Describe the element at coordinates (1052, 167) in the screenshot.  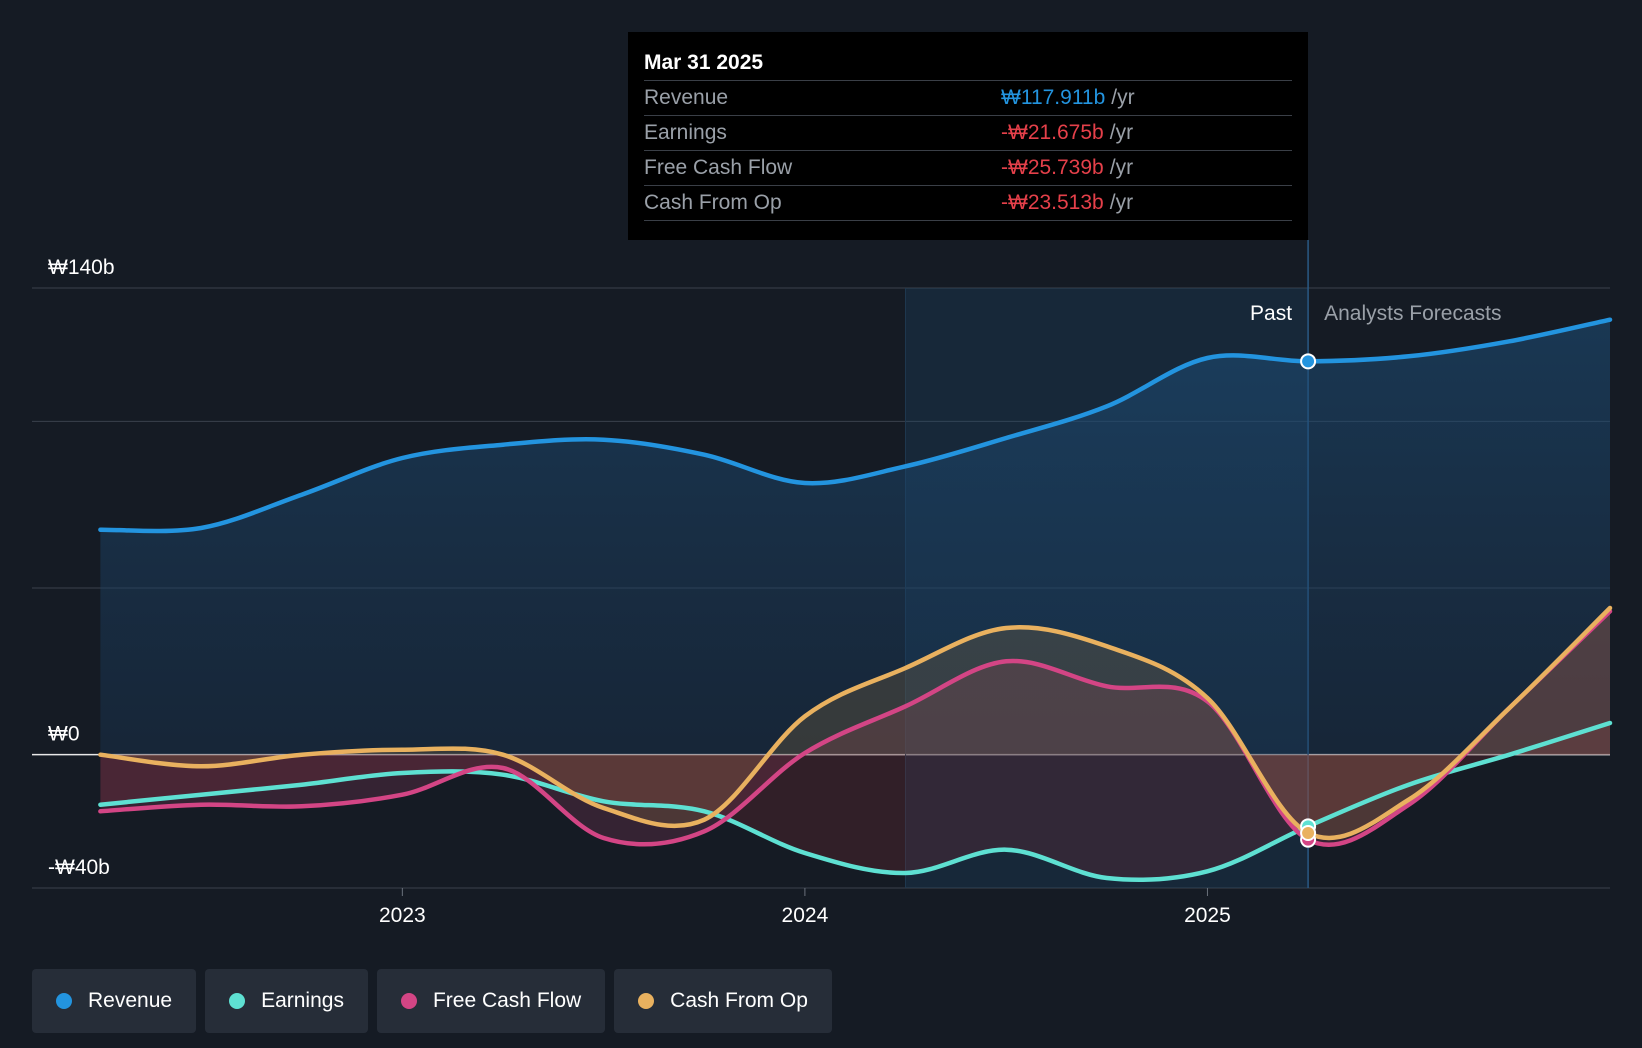
I see `tooltip-value: -₩25.739b` at that location.